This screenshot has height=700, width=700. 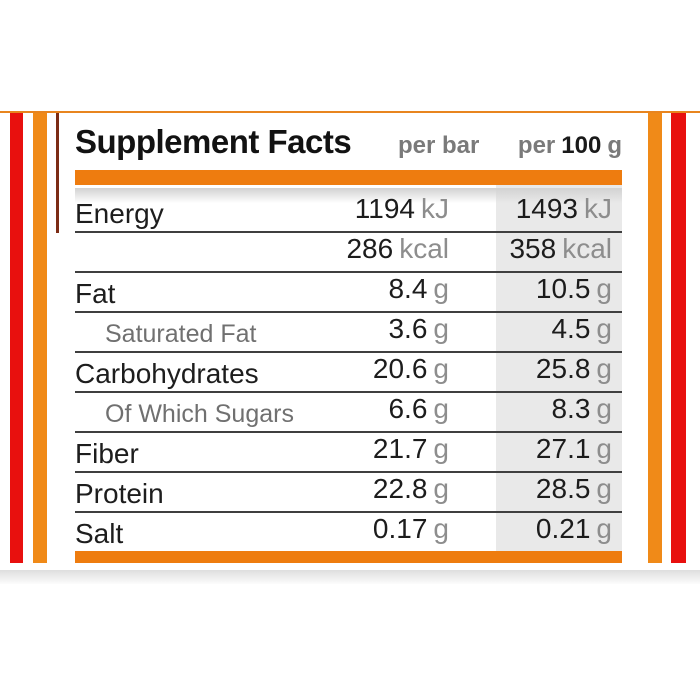 What do you see at coordinates (401, 208) in the screenshot?
I see `per-bar-cell: 1194 kJ` at bounding box center [401, 208].